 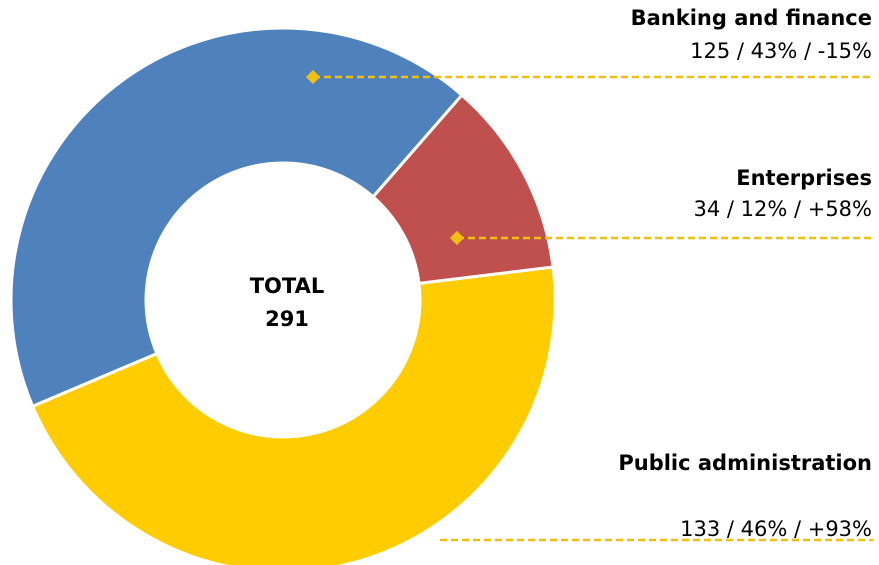 What do you see at coordinates (287, 319) in the screenshot?
I see `center-total: 291` at bounding box center [287, 319].